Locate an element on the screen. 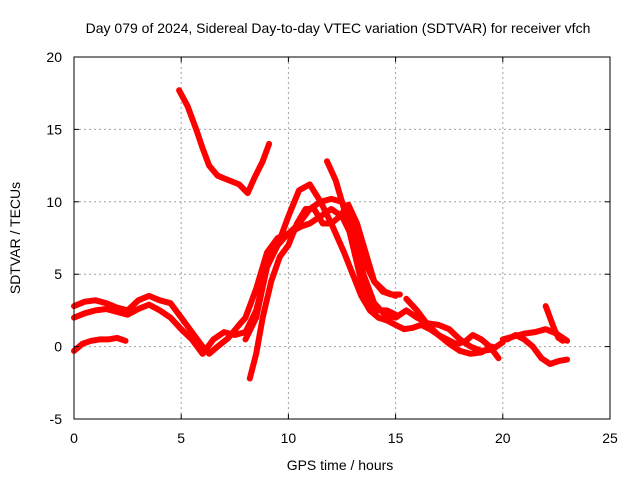 This screenshot has height=480, width=640. y-tick-label: 10 is located at coordinates (54, 202).